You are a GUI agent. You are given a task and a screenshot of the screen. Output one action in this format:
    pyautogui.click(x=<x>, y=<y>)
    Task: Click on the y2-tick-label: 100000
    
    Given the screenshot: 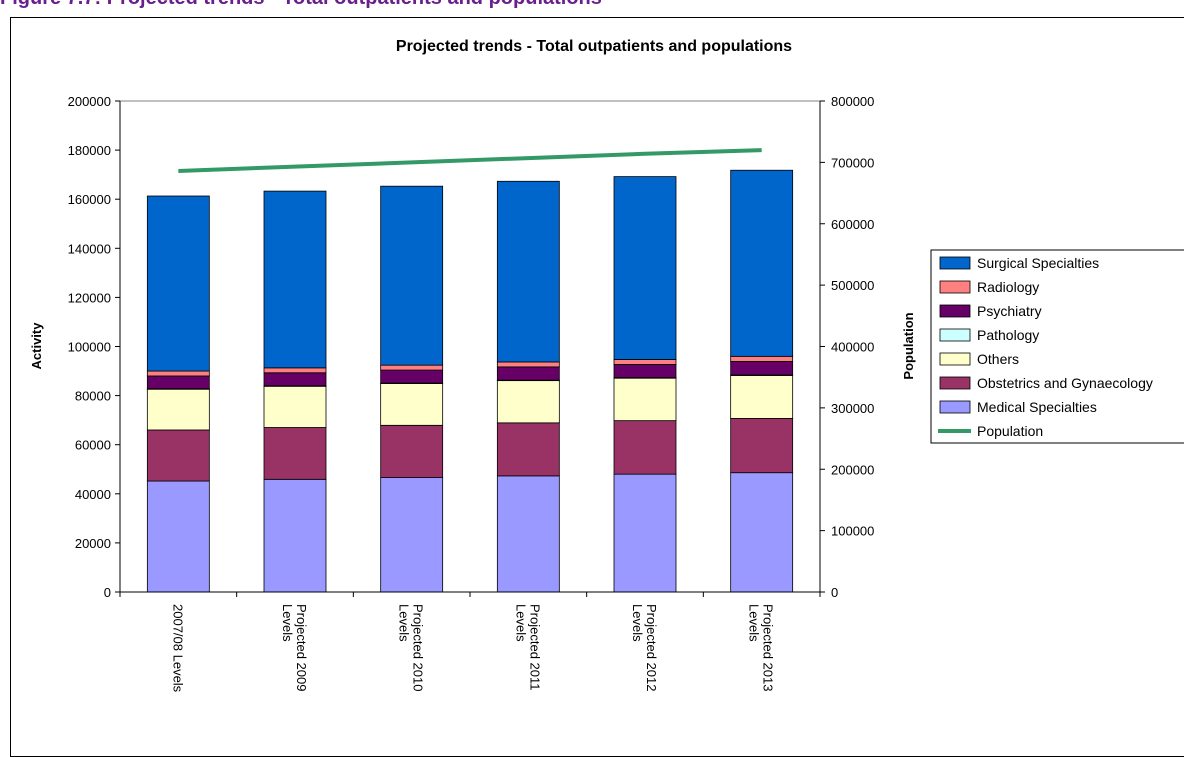 What is the action you would take?
    pyautogui.click(x=852, y=531)
    